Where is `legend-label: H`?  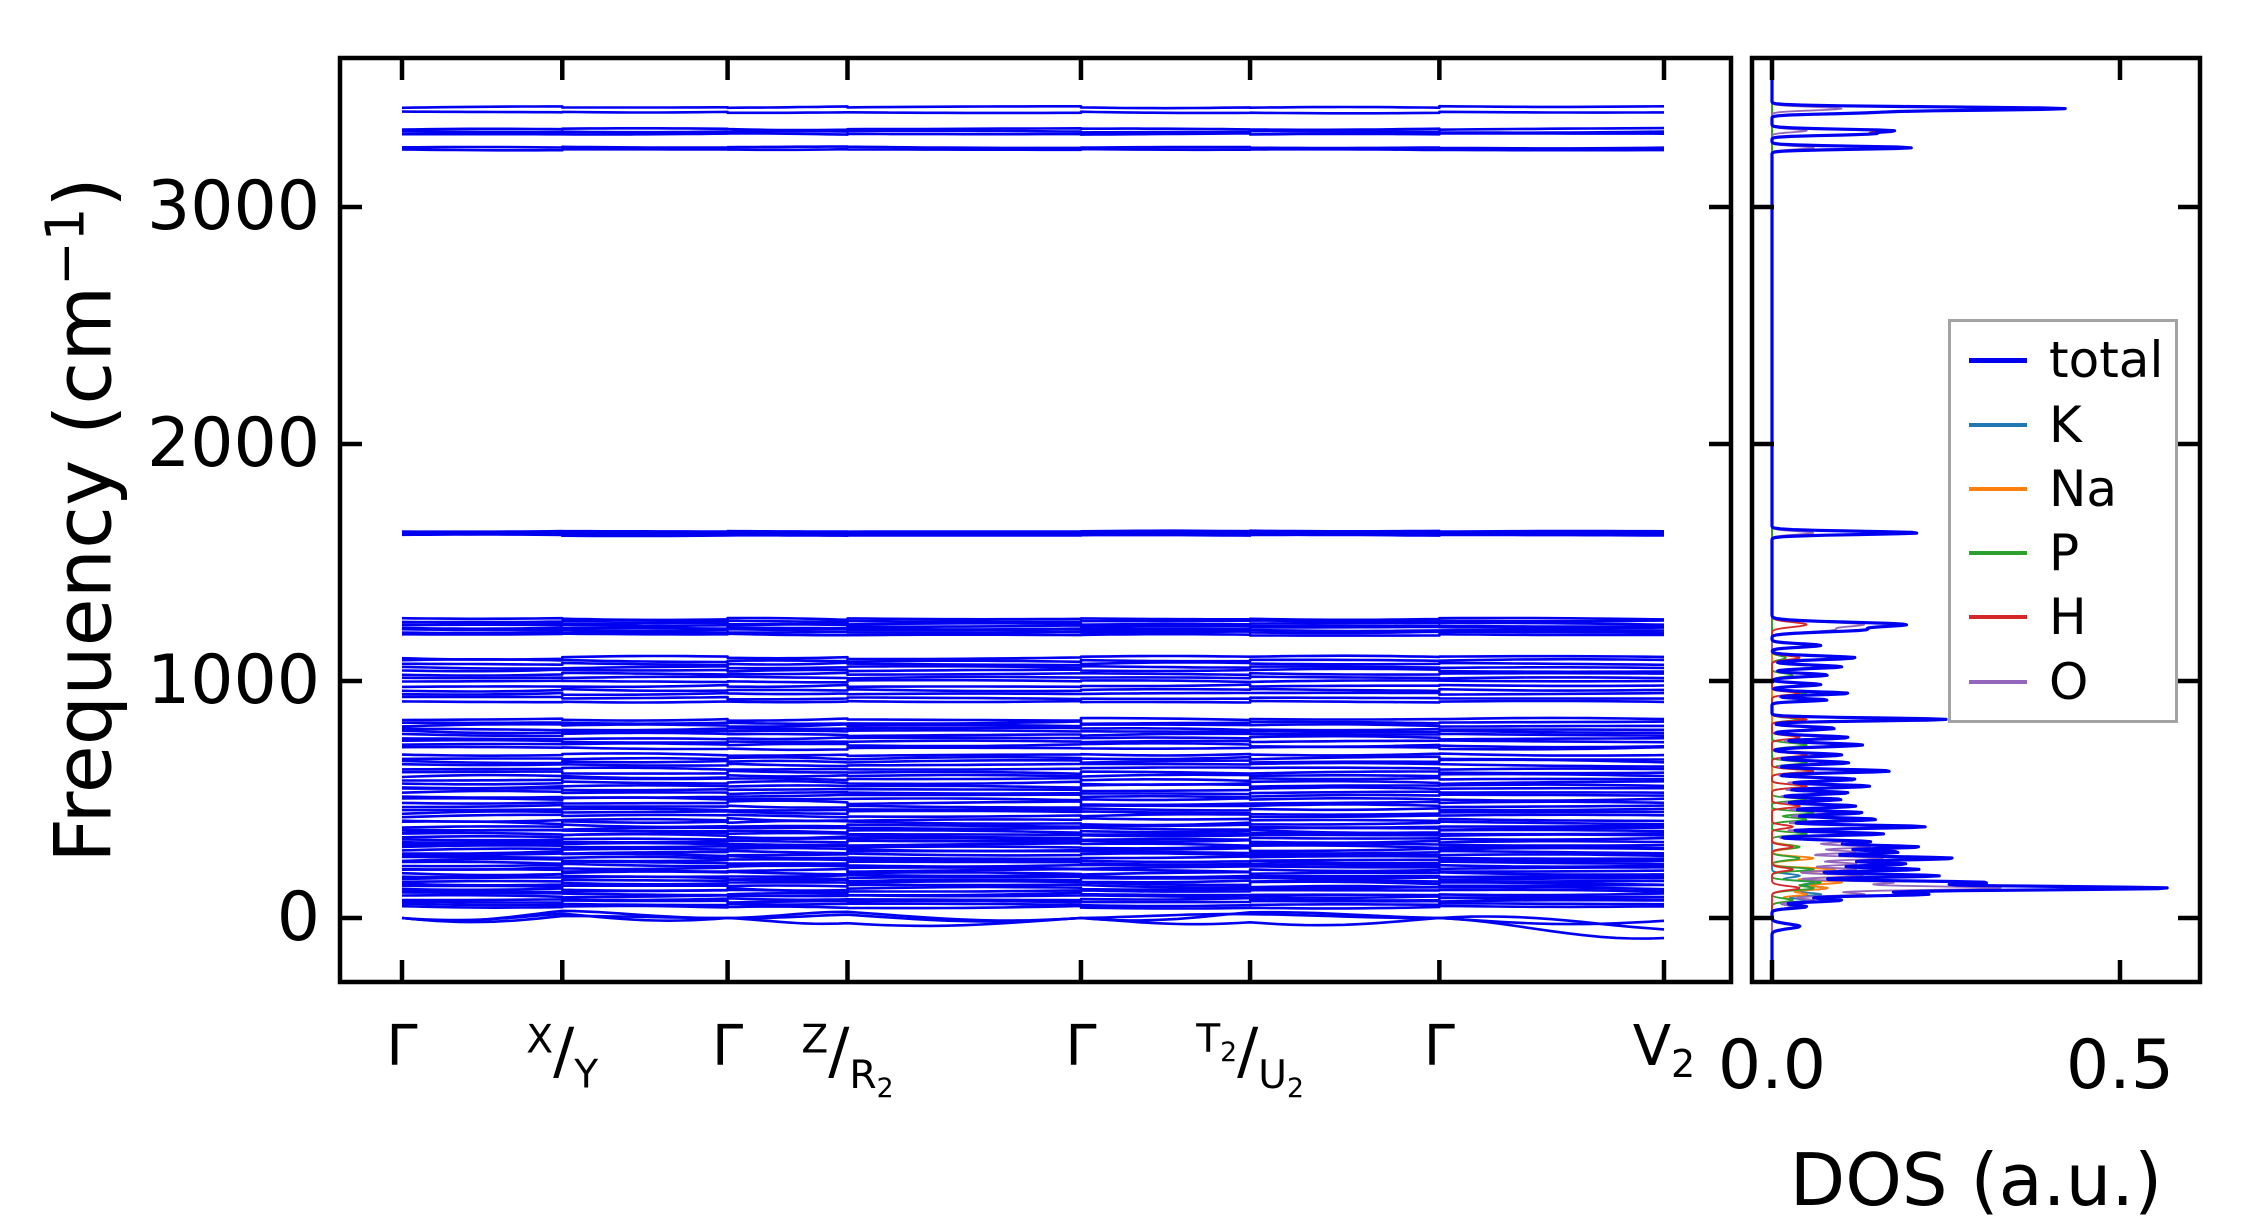 legend-label: H is located at coordinates (2068, 617).